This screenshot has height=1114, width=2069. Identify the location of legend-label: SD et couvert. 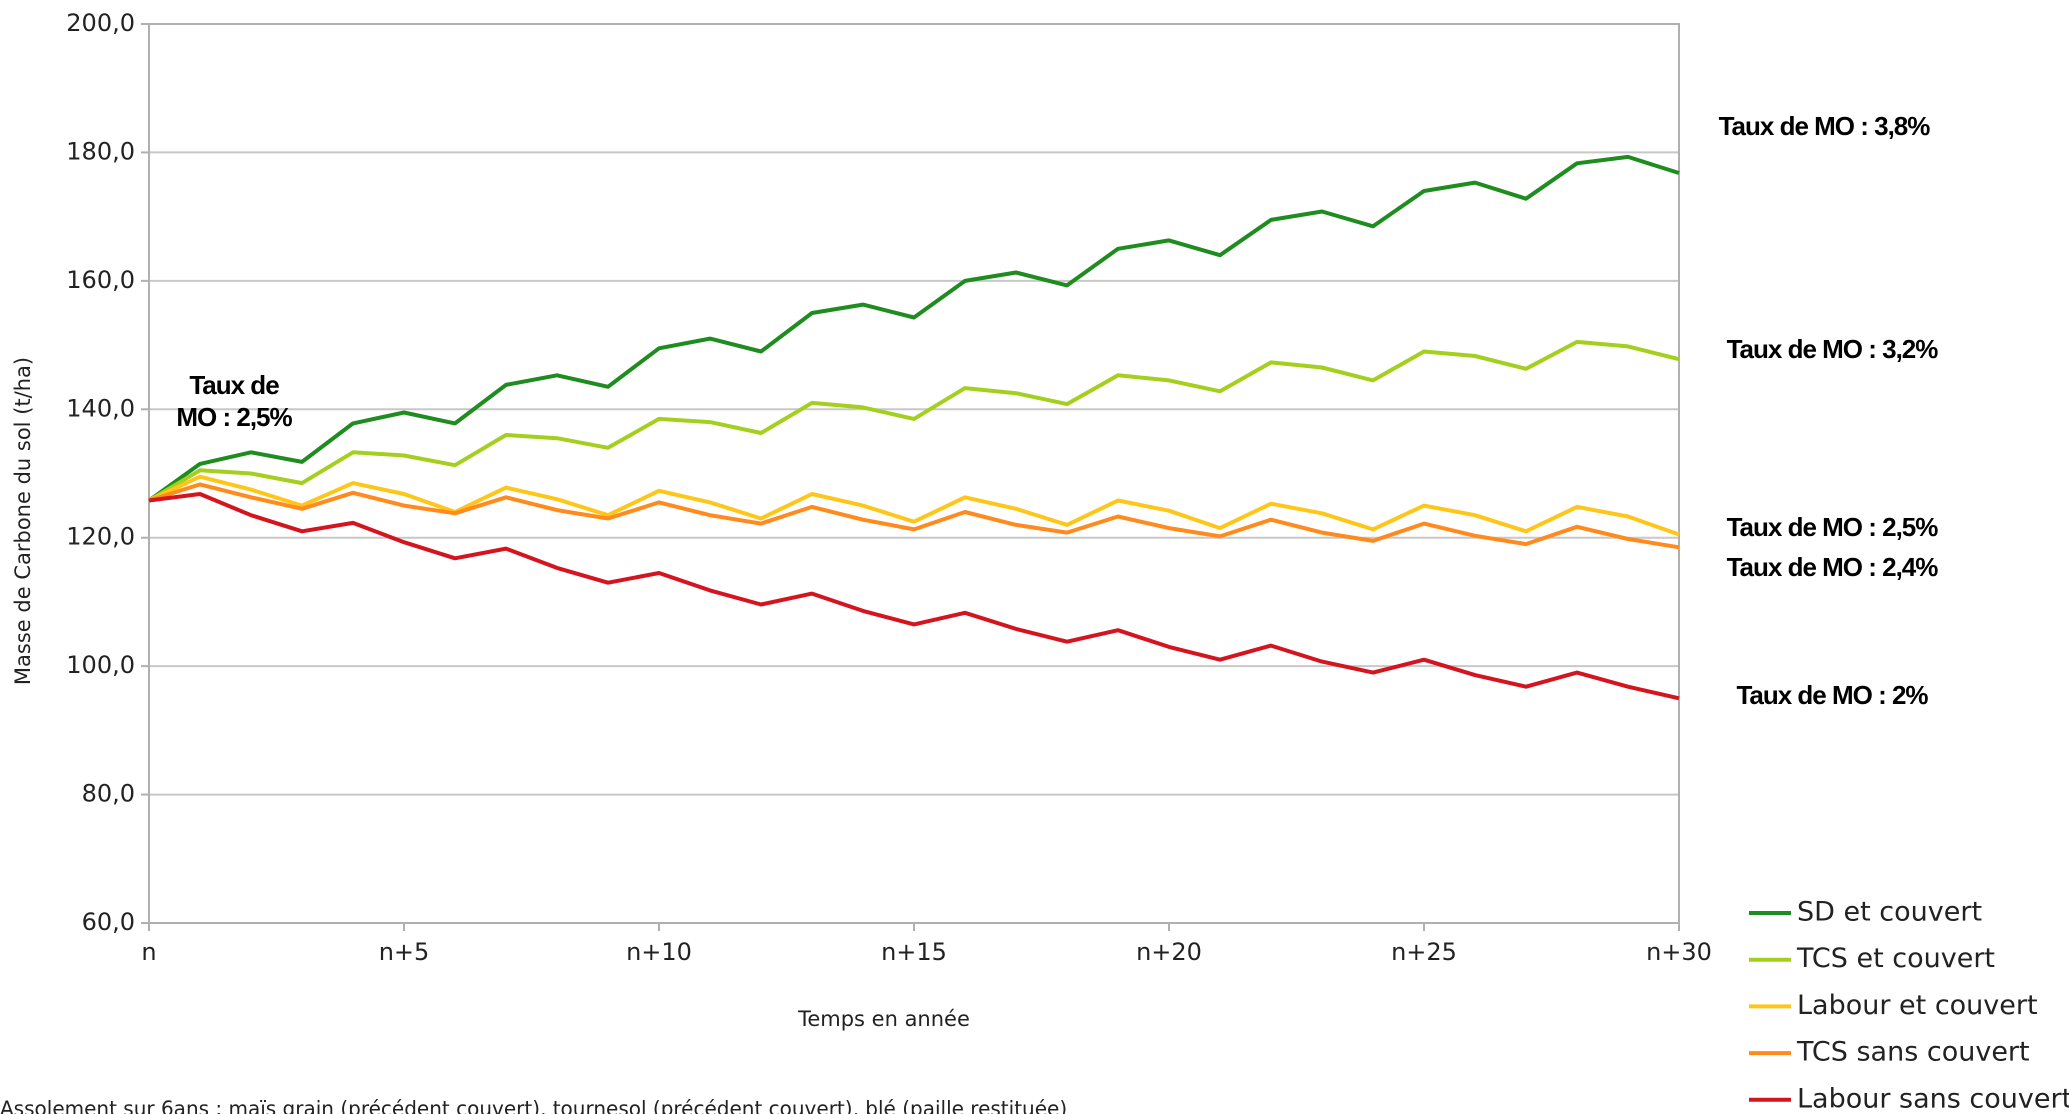
(1889, 912).